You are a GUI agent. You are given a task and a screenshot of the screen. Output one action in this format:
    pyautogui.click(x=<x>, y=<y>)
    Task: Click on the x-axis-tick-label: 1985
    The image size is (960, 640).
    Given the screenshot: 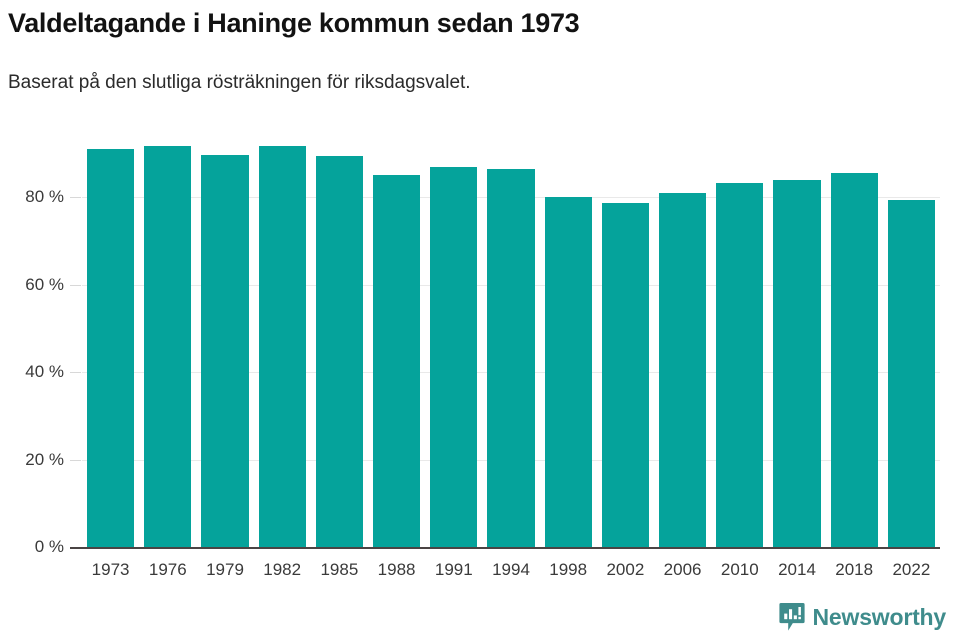 What is the action you would take?
    pyautogui.click(x=339, y=569)
    